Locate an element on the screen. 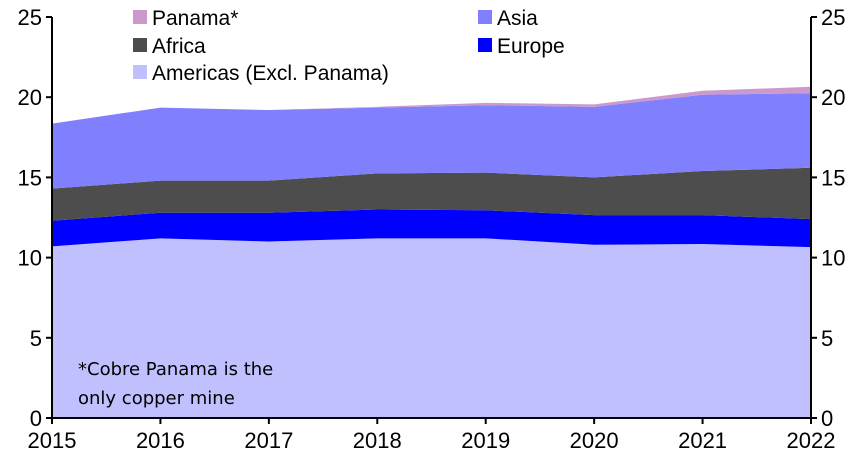  x-tick-label: 2021 is located at coordinates (702, 440).